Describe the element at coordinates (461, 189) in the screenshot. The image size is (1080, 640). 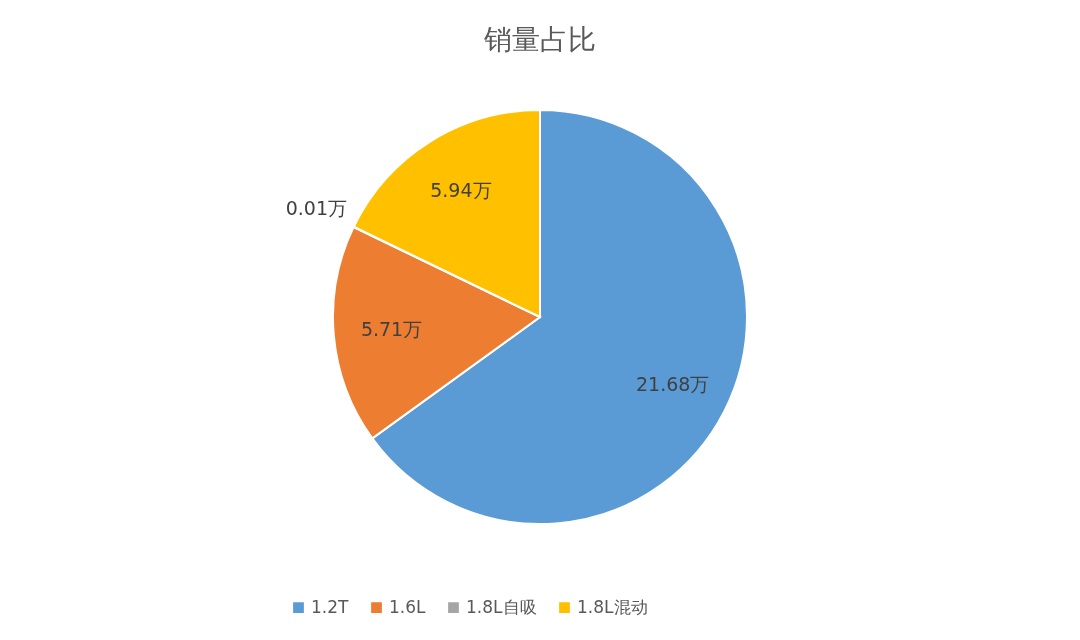
I see `data-label: 5.94万` at that location.